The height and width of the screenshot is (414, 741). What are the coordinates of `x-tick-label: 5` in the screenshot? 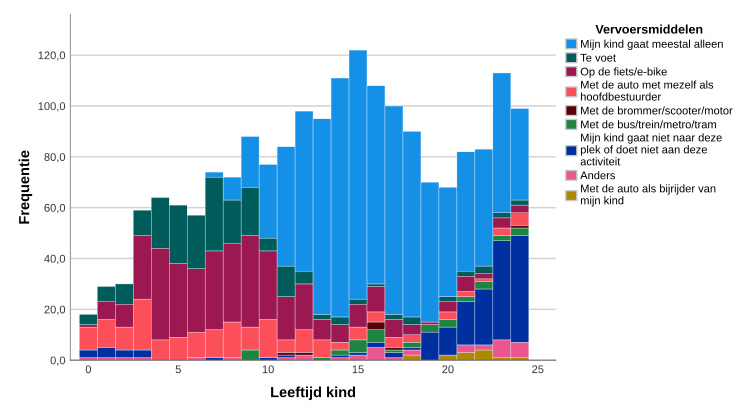 It's located at (178, 369).